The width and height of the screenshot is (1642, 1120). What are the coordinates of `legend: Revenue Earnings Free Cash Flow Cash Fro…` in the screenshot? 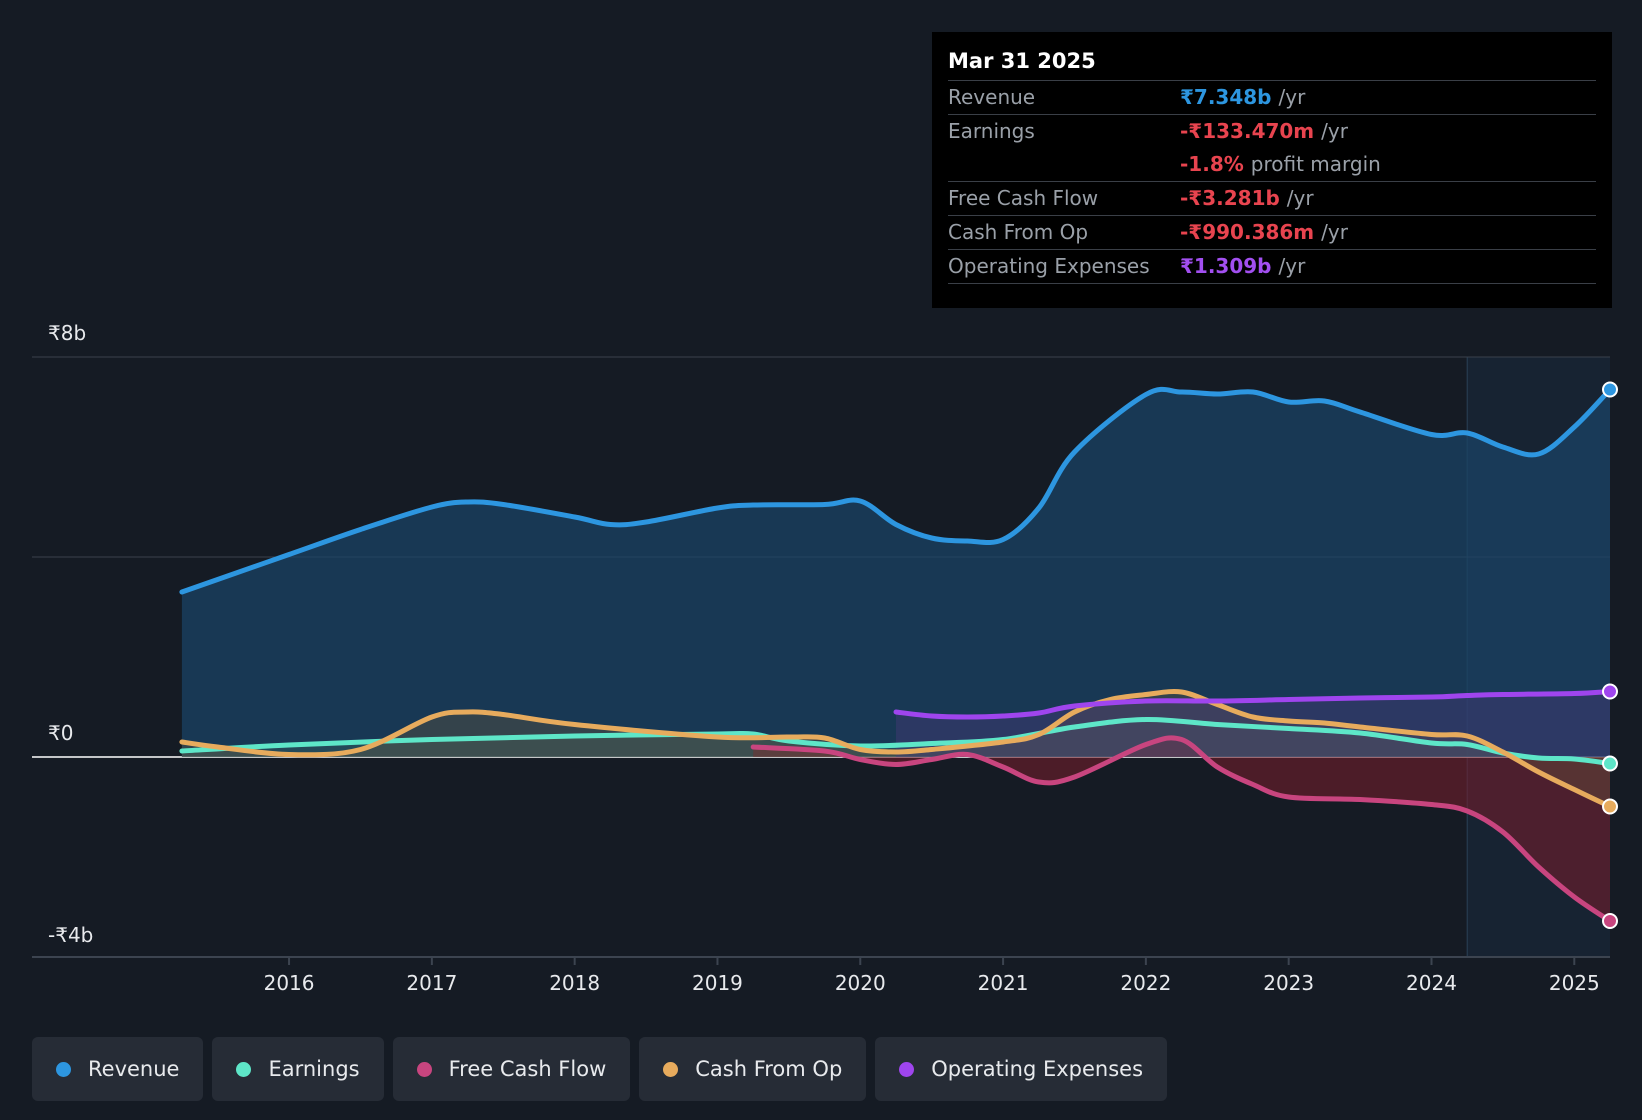 It's located at (600, 1069).